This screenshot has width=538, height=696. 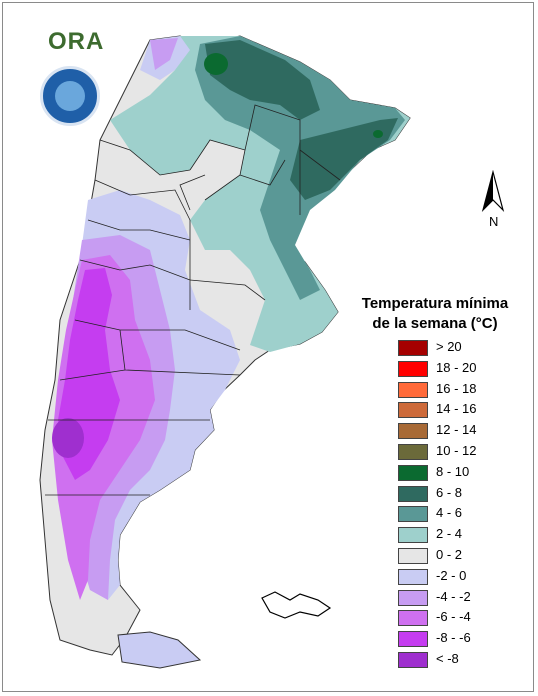 I want to click on legend-label: 10 - 12, so click(x=456, y=450).